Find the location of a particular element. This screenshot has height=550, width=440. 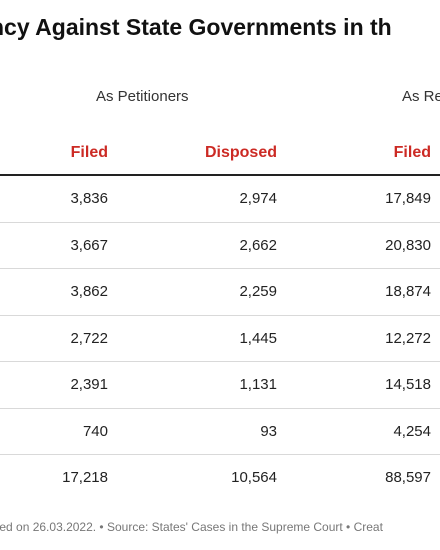

cell-filed-petitioners: 2,391 is located at coordinates (89, 384).